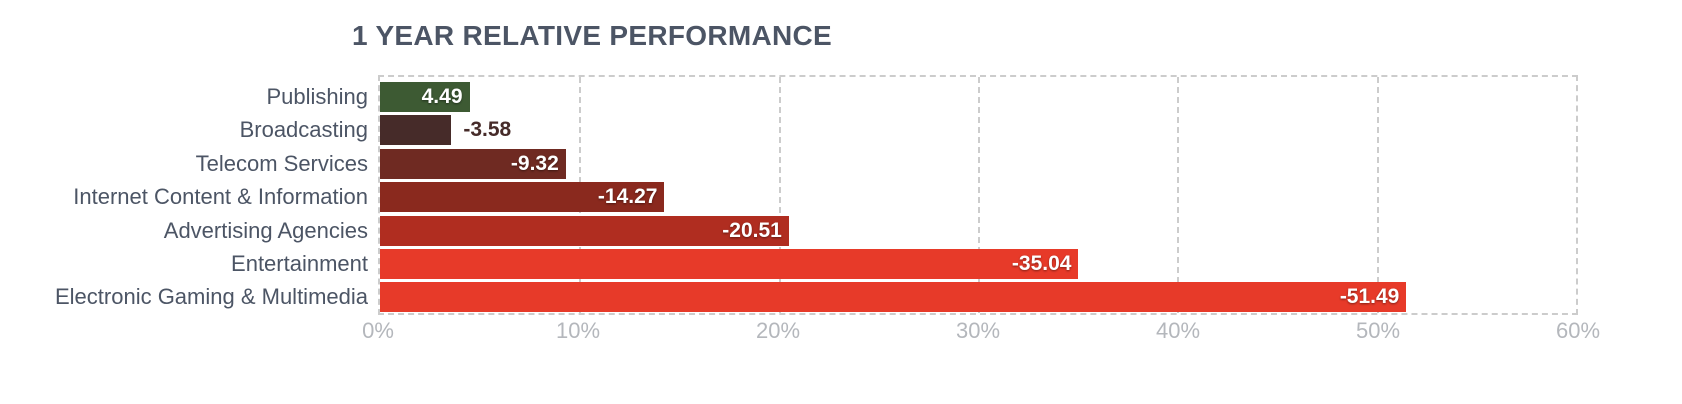  Describe the element at coordinates (592, 35) in the screenshot. I see `chart-title: 1 YEAR RELATIVE PERFORMANCE` at that location.